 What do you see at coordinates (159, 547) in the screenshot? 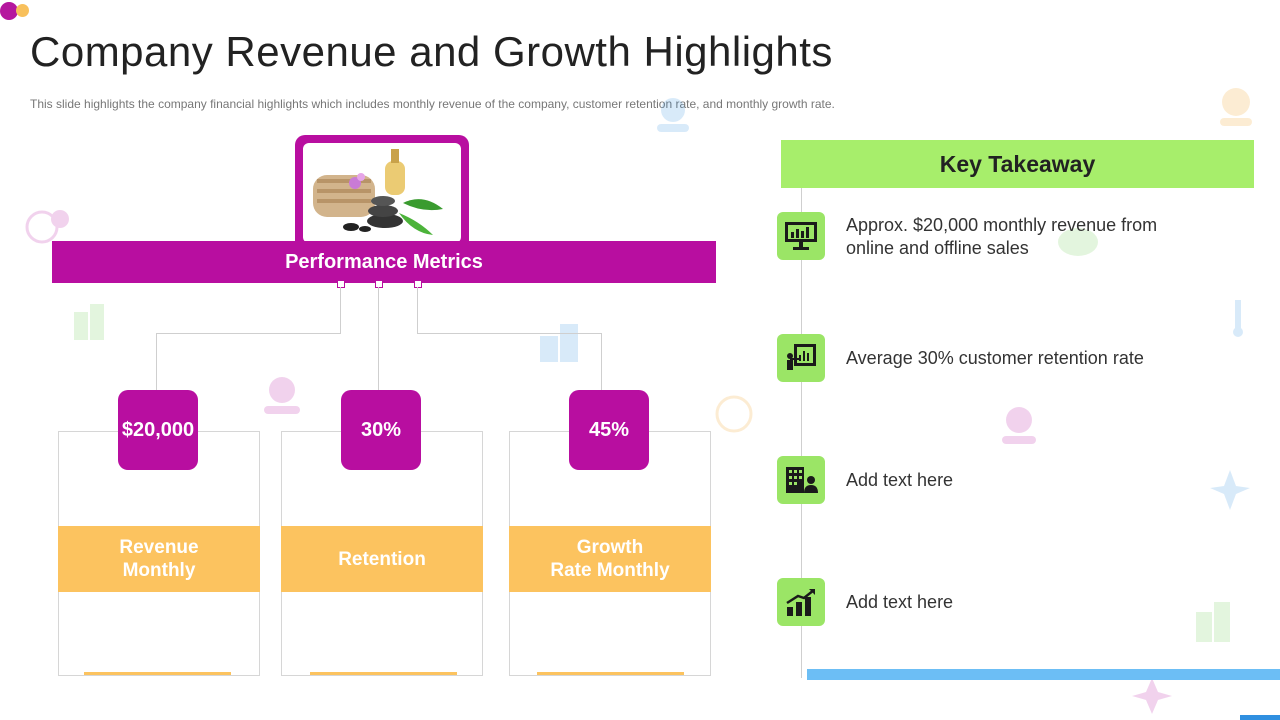
I see `metric-label-line1: Revenue` at bounding box center [159, 547].